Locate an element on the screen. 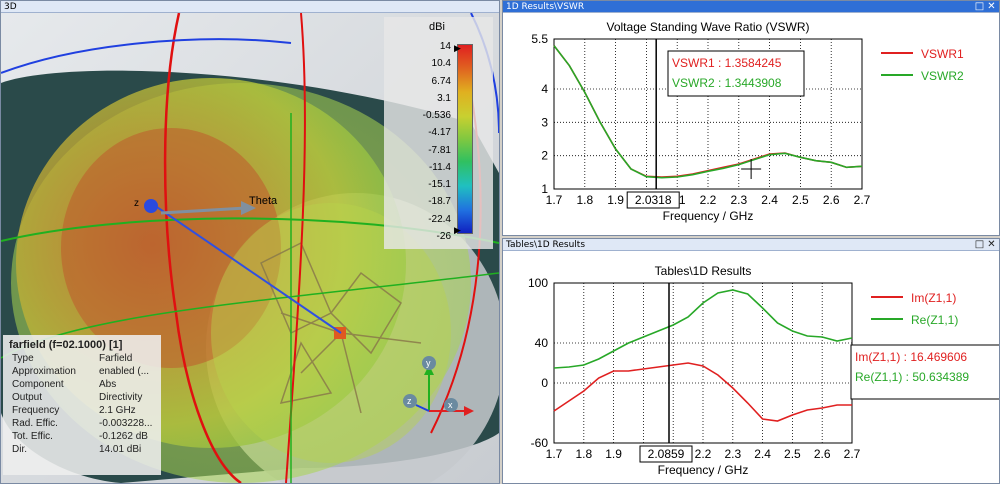 This screenshot has height=484, width=1000. vswr-window-title: 1D Results\VSWR is located at coordinates (545, 7).